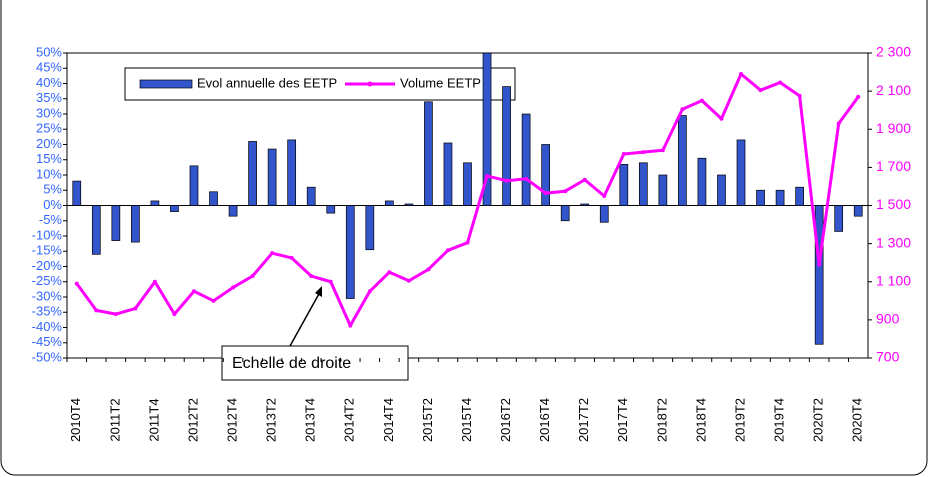 The height and width of the screenshot is (477, 929). I want to click on legend-marker, so click(370, 84).